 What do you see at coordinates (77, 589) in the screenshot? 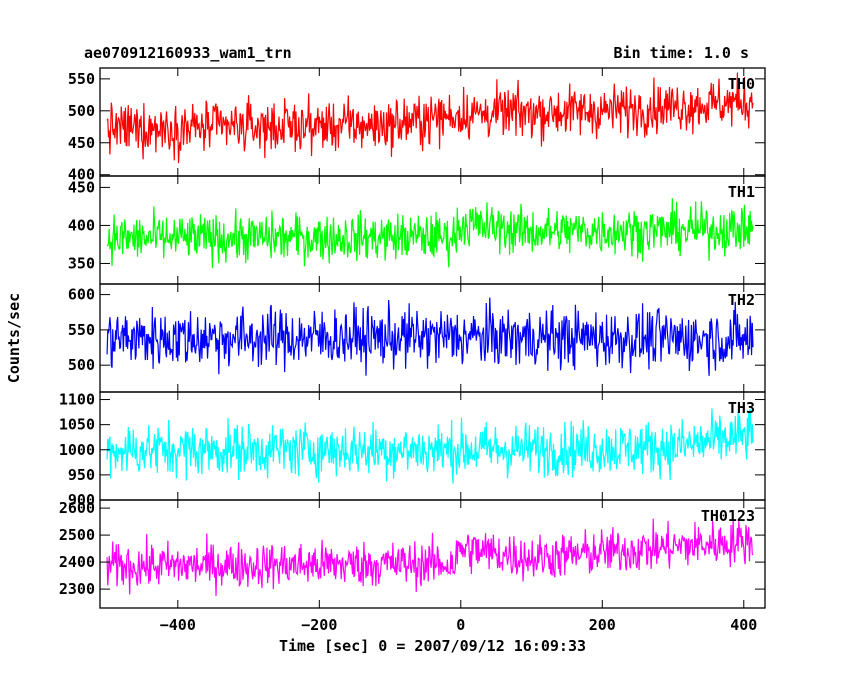
I see `y-tick-label: 2300` at bounding box center [77, 589].